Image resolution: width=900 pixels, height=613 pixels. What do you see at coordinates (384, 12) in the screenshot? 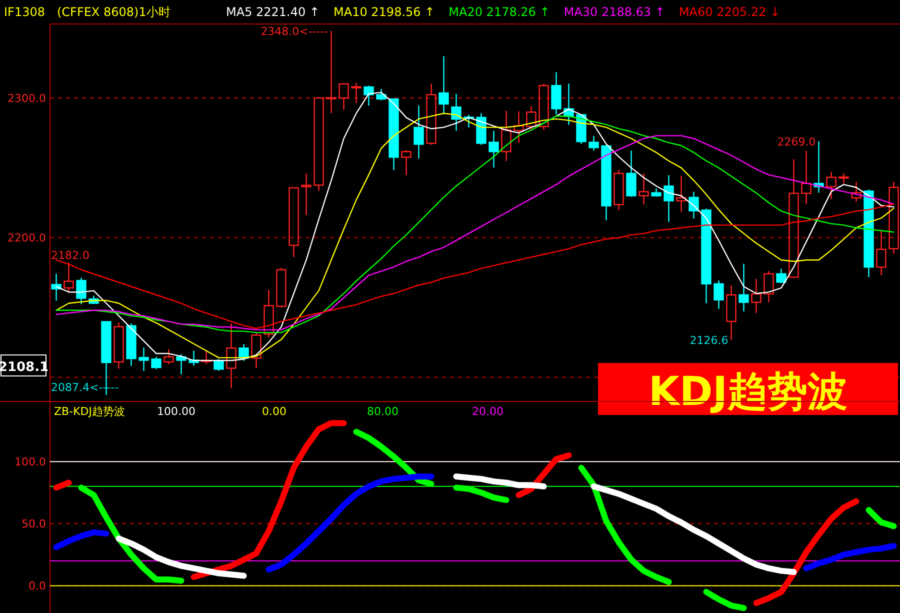
I see `text: MA10 2198.56 ↑` at bounding box center [384, 12].